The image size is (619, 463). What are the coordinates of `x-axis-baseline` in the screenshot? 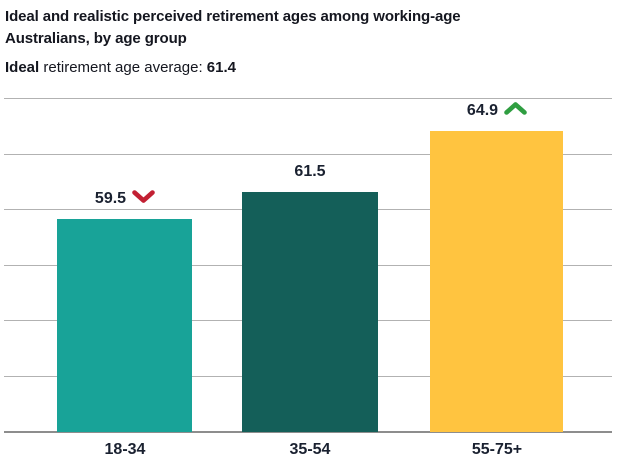 It's located at (308, 432).